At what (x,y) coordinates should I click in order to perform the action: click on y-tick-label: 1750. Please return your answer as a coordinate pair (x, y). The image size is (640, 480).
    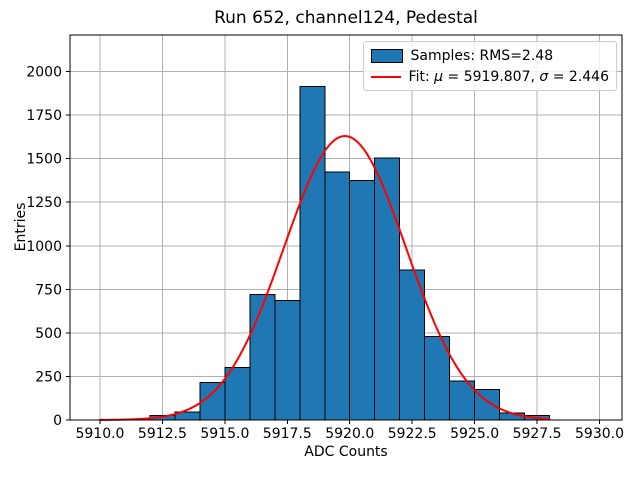
    Looking at the image, I should click on (44, 116).